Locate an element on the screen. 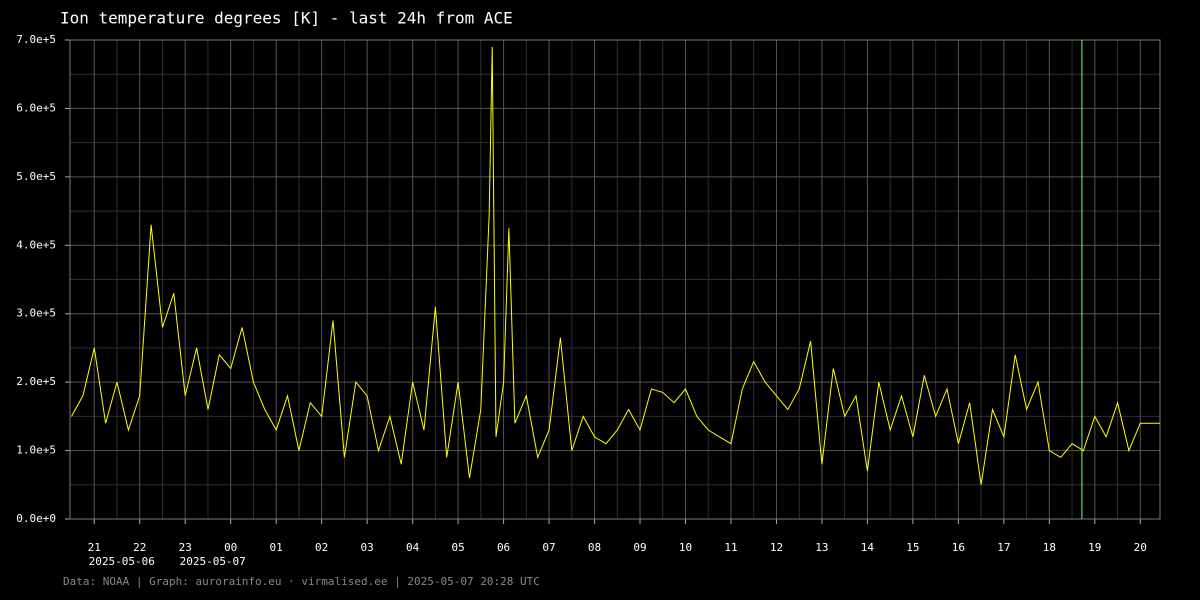 The height and width of the screenshot is (600, 1200). x-tick-label: 03 is located at coordinates (367, 547).